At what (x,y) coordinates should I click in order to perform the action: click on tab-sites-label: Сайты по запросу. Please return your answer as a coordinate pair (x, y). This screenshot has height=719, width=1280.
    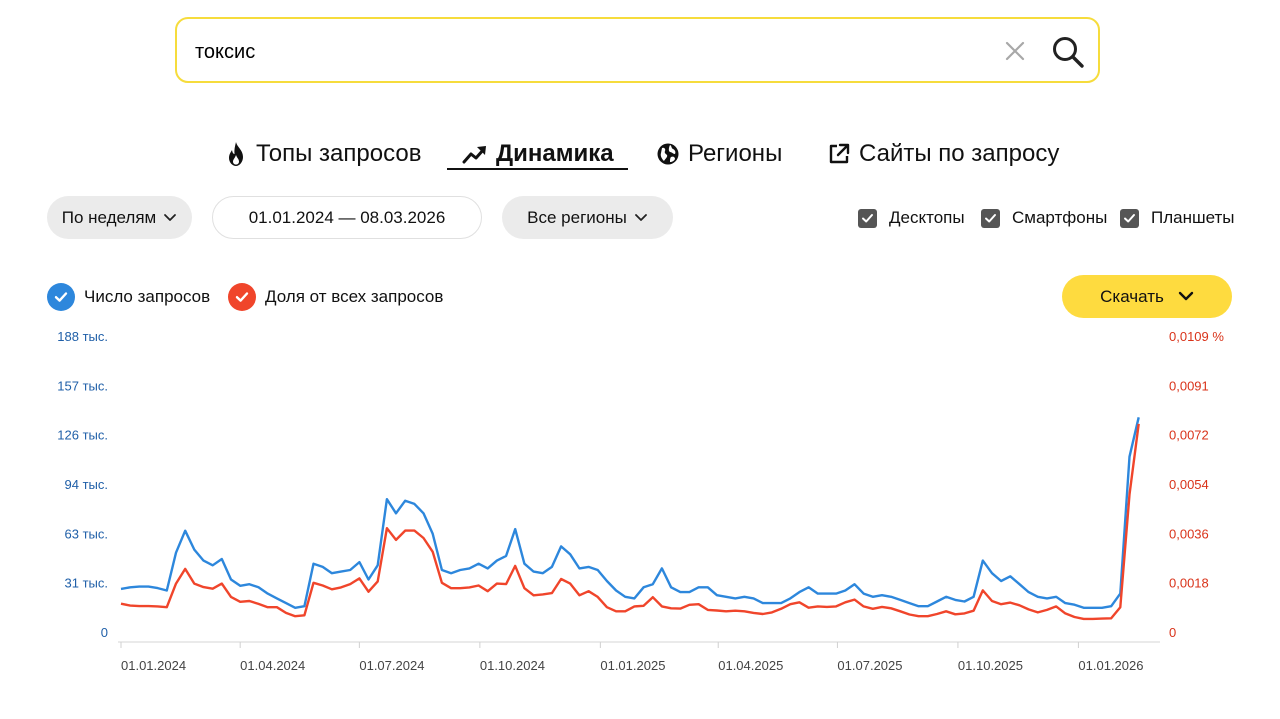
    Looking at the image, I should click on (959, 153).